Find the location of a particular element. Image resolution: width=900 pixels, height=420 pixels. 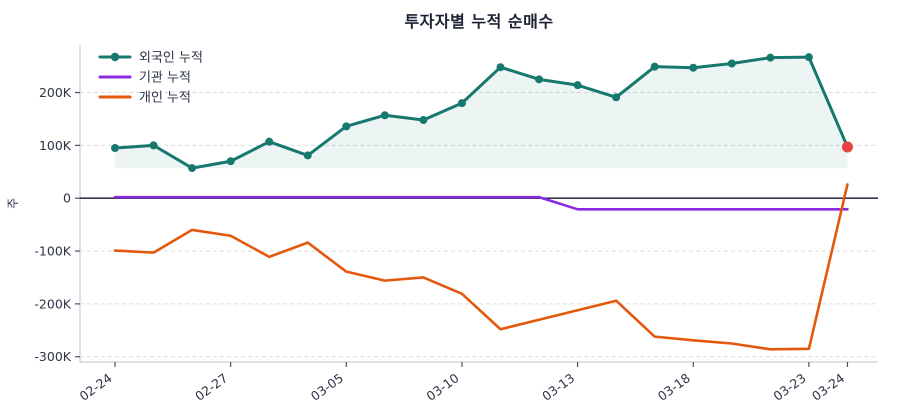

legend-label: 외국인 누적 is located at coordinates (171, 58).